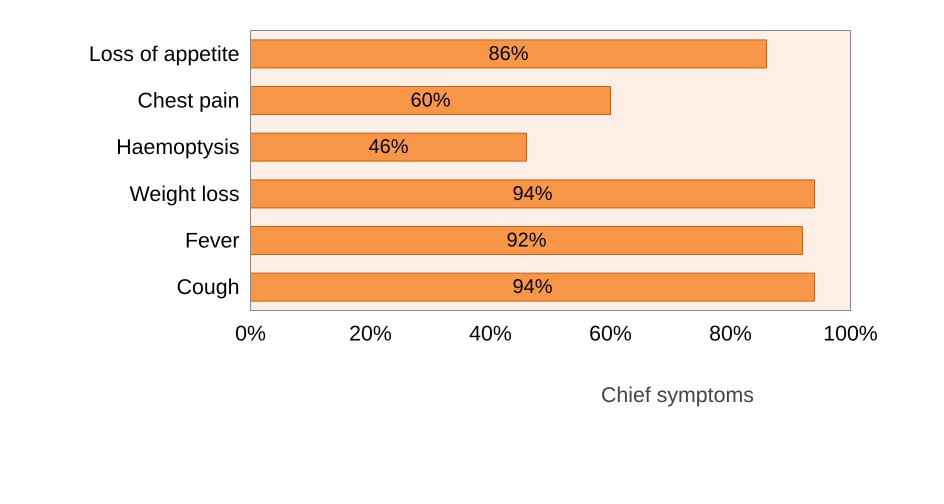 The width and height of the screenshot is (944, 504). I want to click on x-tick-label: 20%, so click(370, 334).